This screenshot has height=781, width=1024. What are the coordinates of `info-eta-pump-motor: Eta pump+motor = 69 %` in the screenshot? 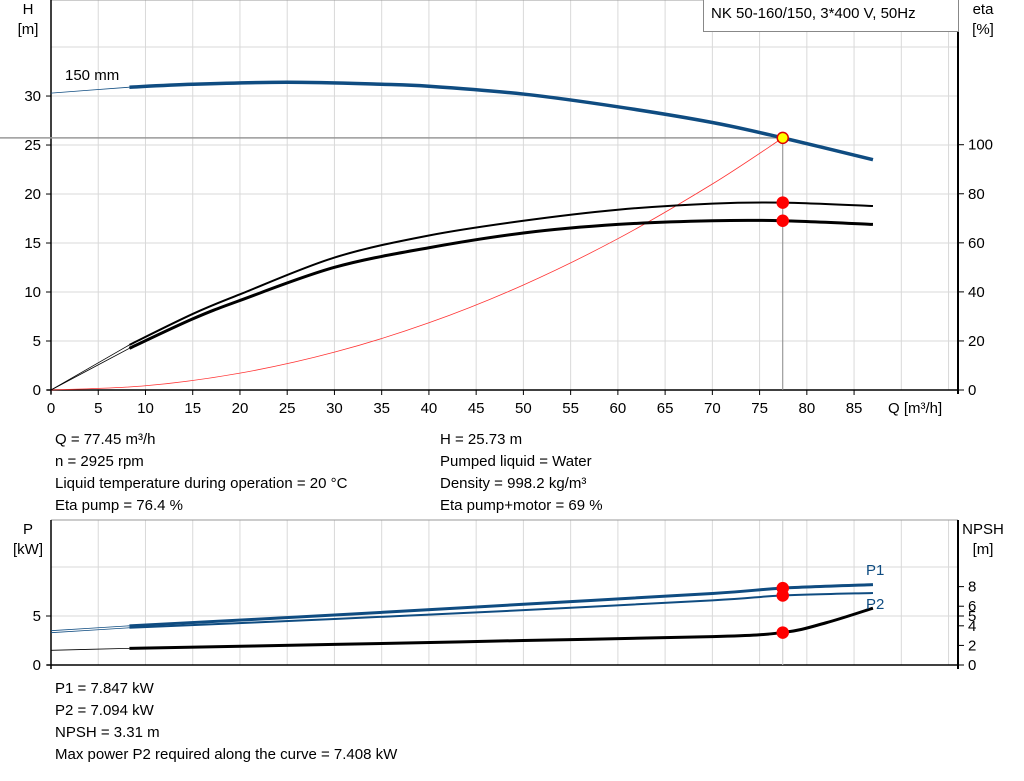 It's located at (521, 505).